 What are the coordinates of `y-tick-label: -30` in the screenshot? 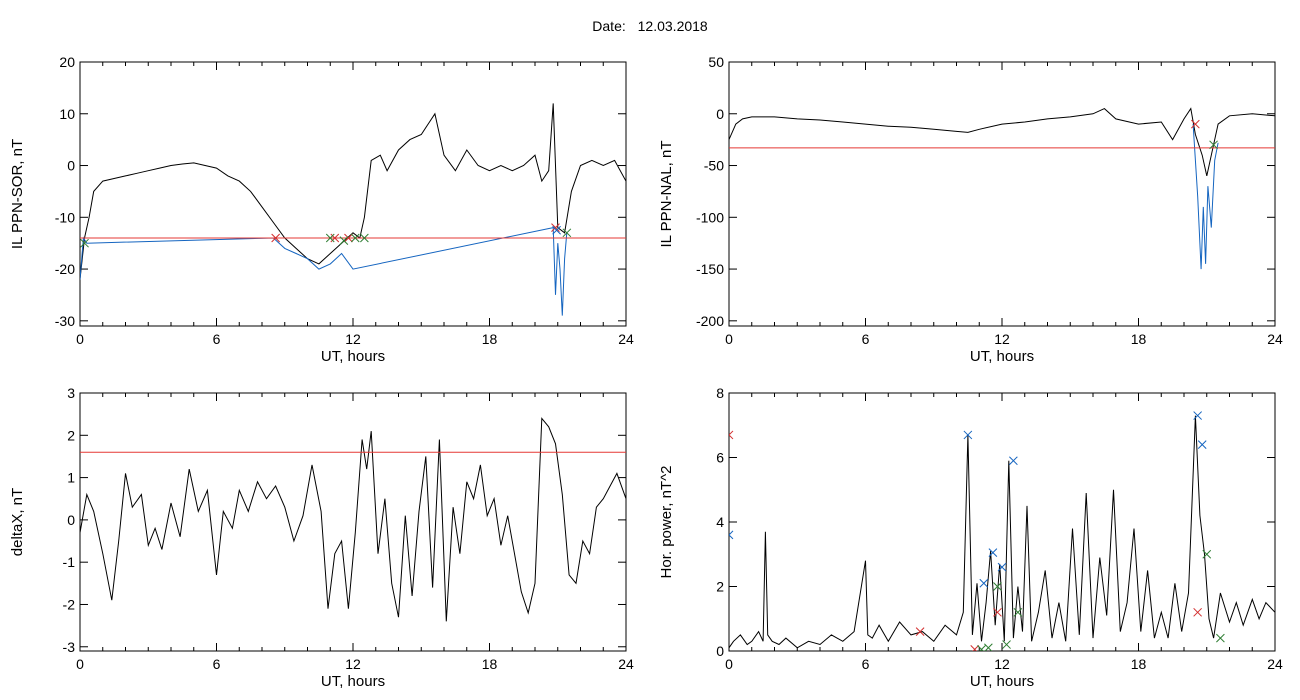 It's located at (65, 321).